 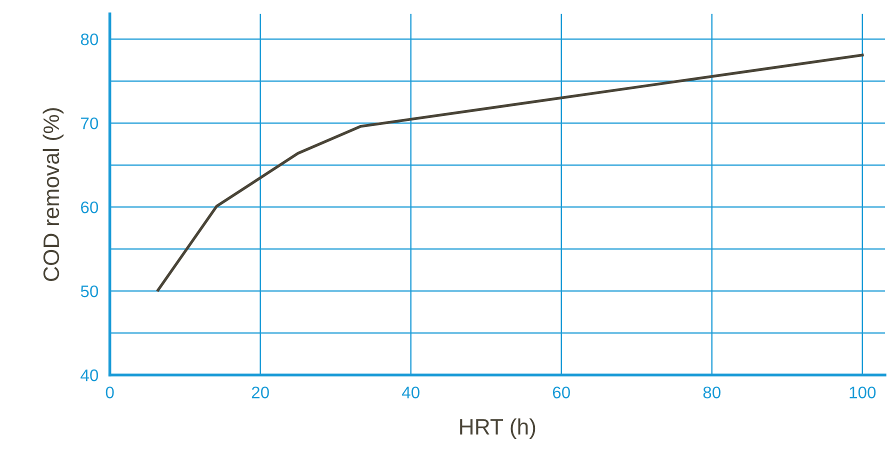 I want to click on x-tick-label: 40, so click(x=411, y=392).